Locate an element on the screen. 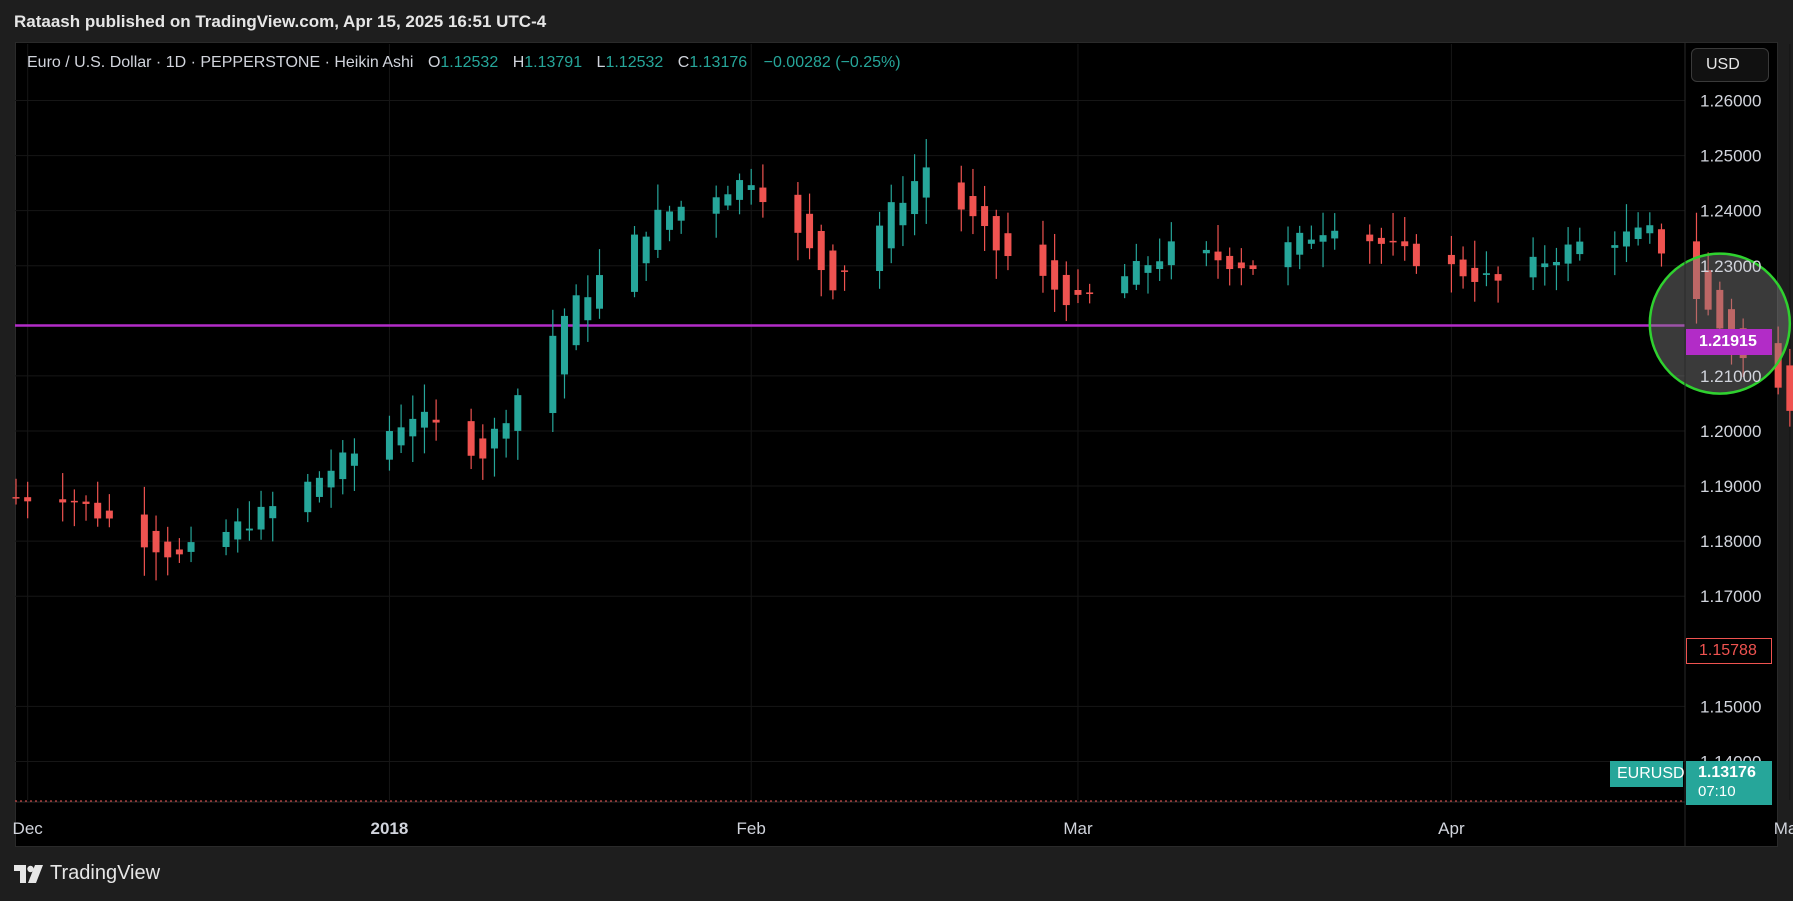  current-price-tag: 1.13176 07:10 is located at coordinates (1729, 783).